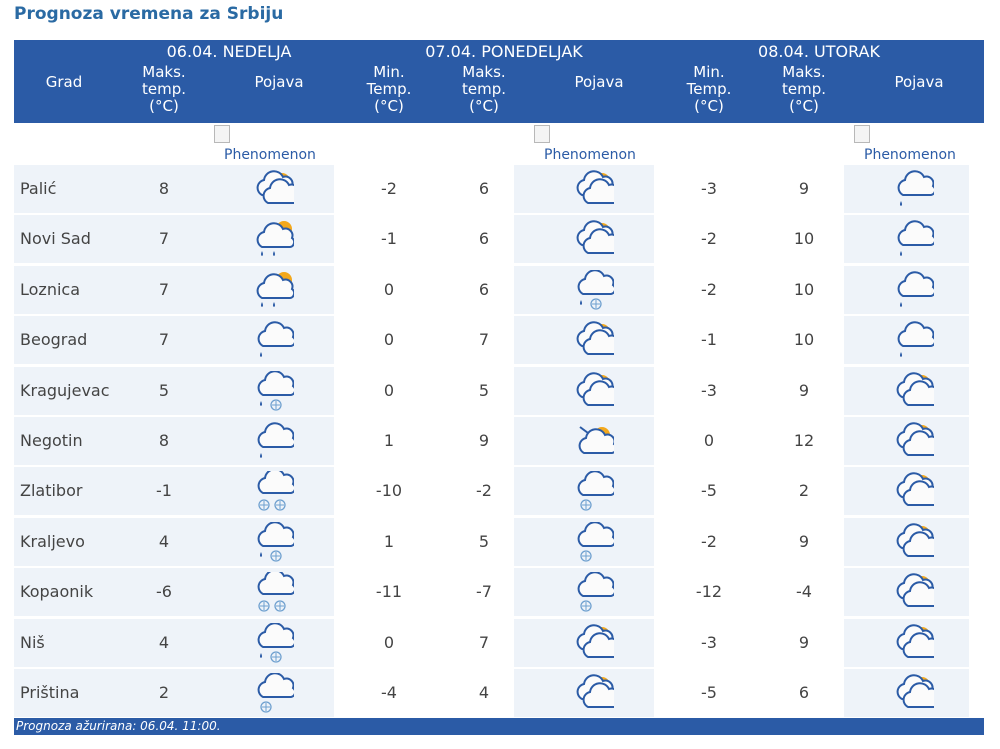  Describe the element at coordinates (279, 82) in the screenshot. I see `day1-phen-header: Pojava` at that location.